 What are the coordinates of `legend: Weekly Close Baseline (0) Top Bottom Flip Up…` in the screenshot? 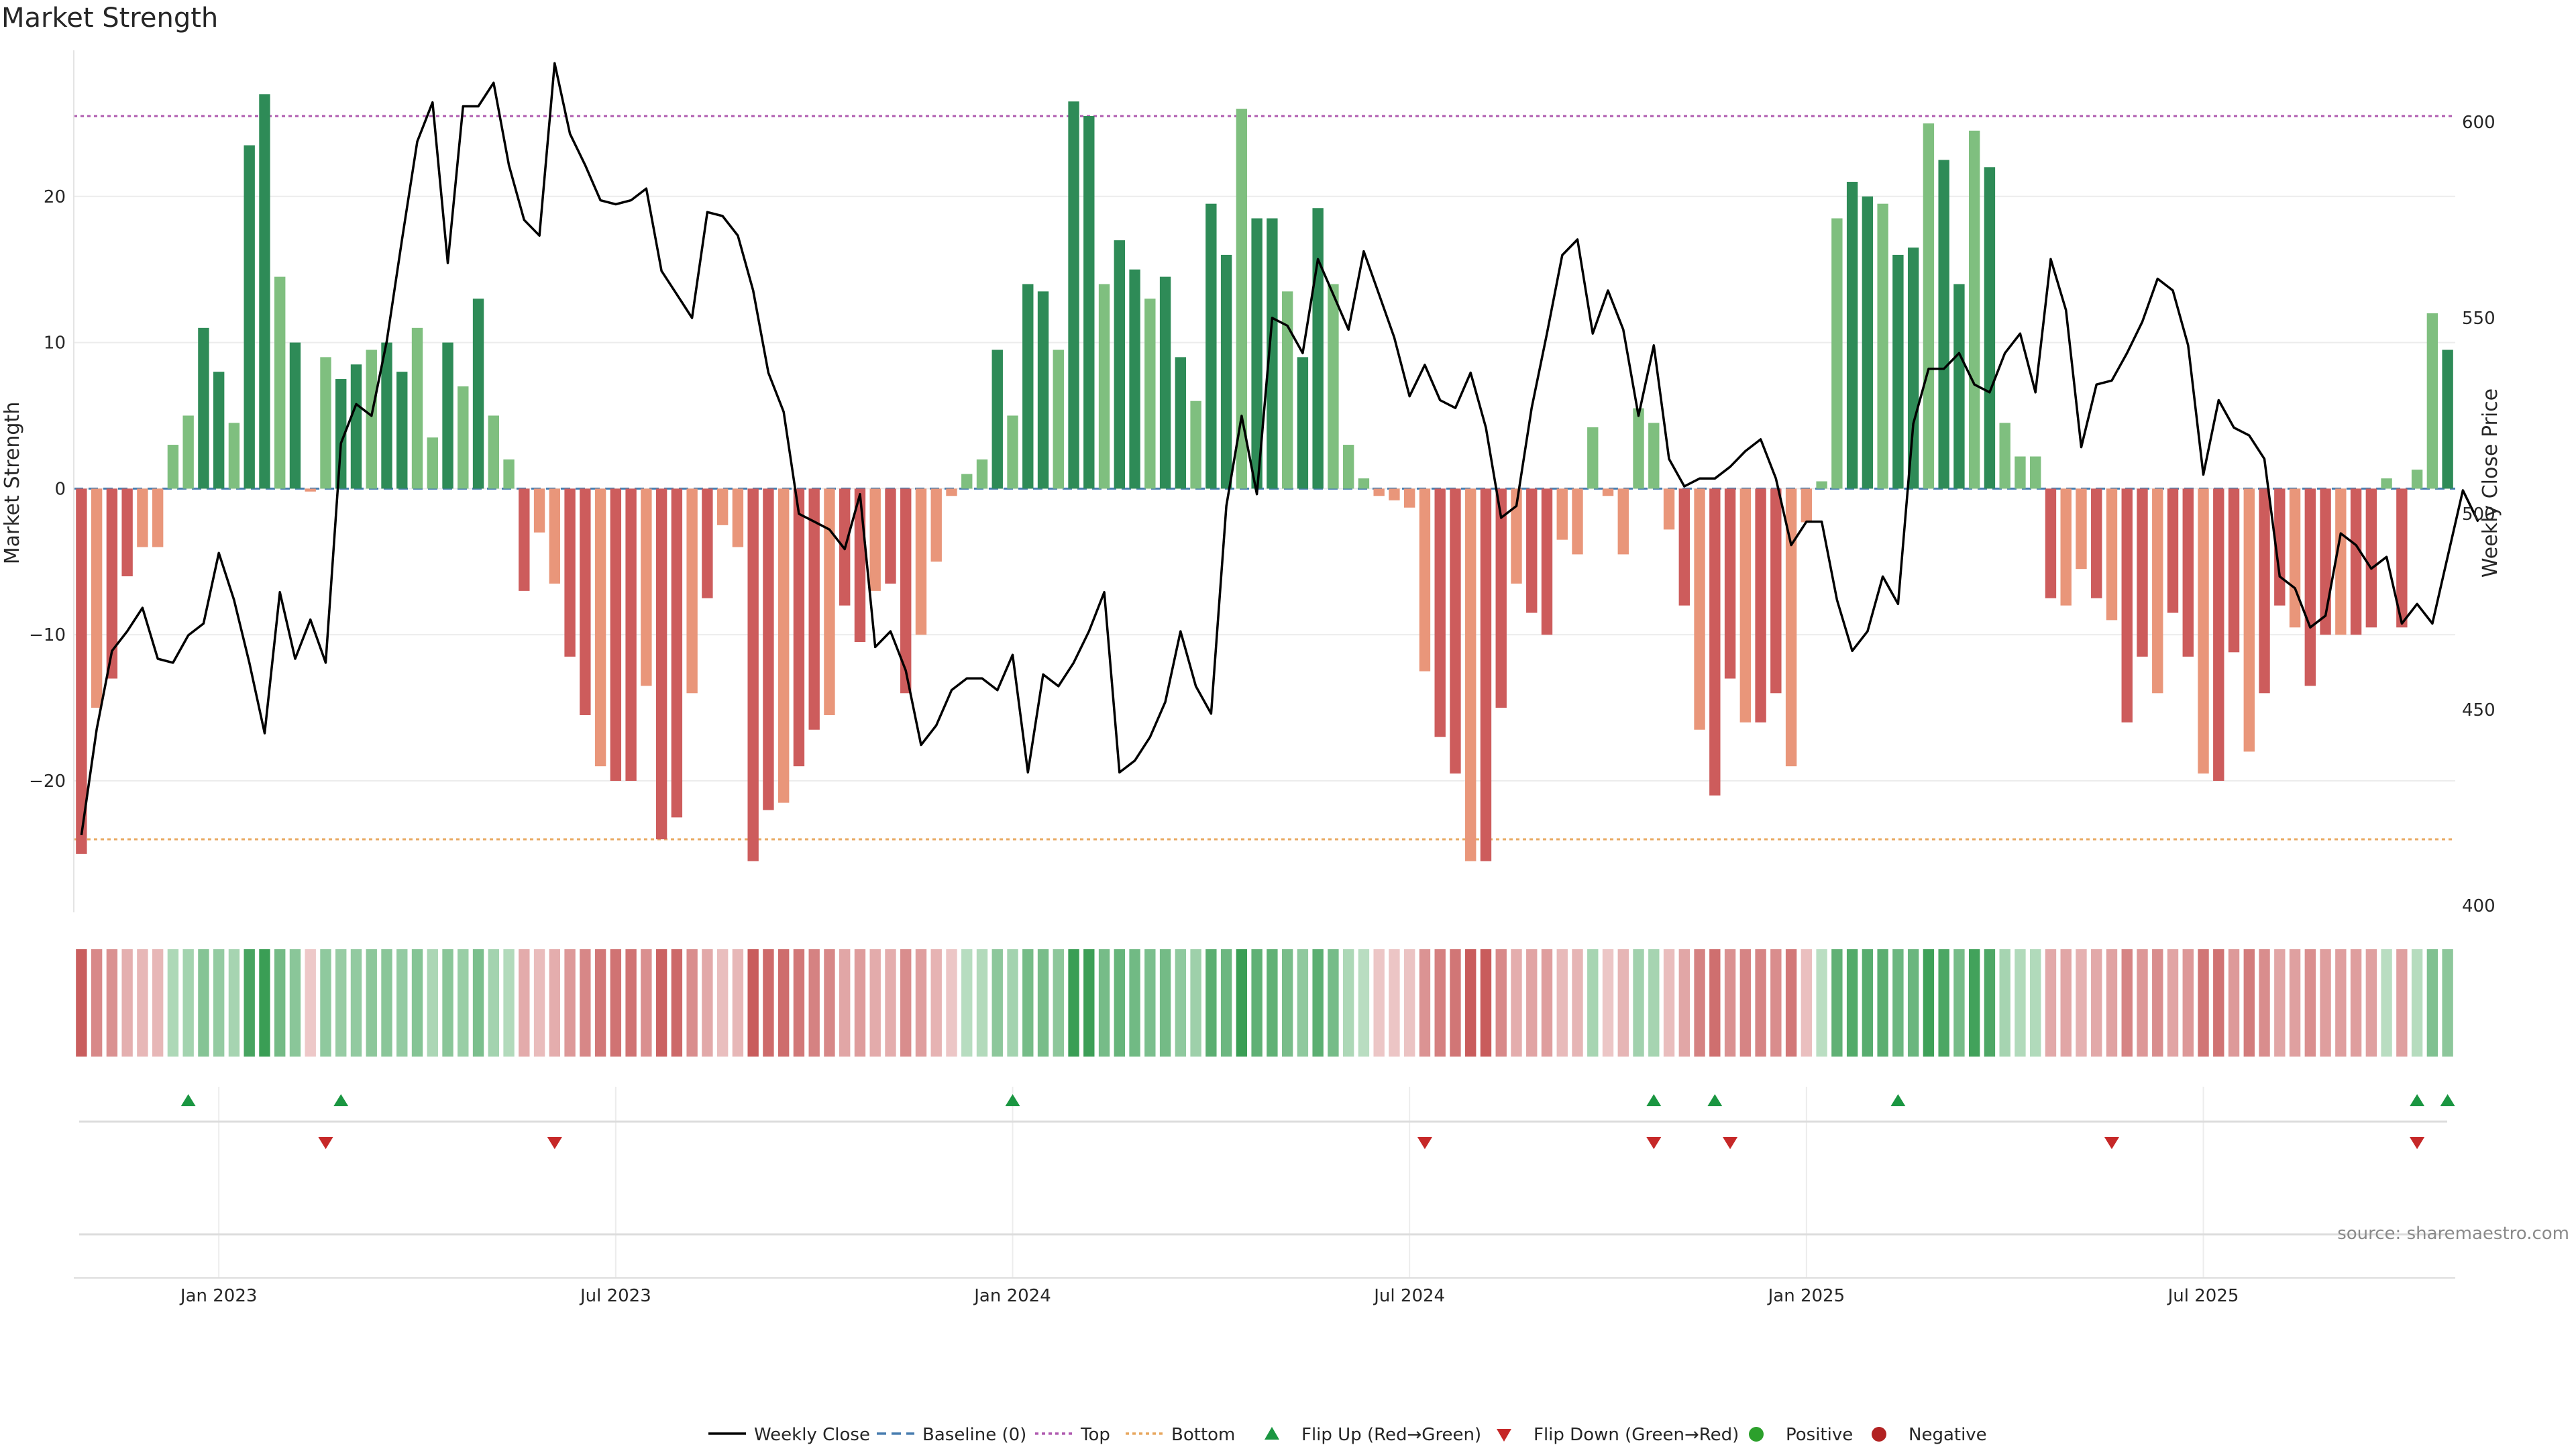 It's located at (1347, 1435).